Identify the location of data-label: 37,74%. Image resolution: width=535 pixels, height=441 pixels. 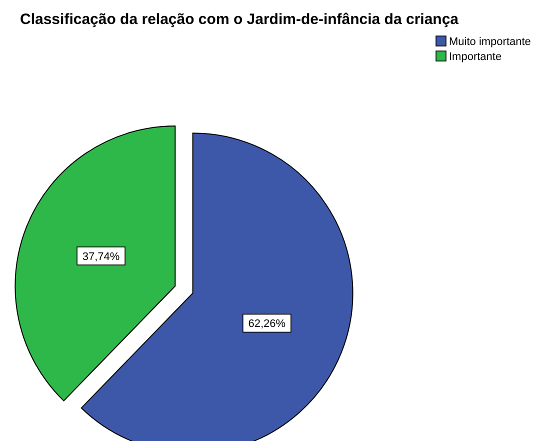
(101, 256).